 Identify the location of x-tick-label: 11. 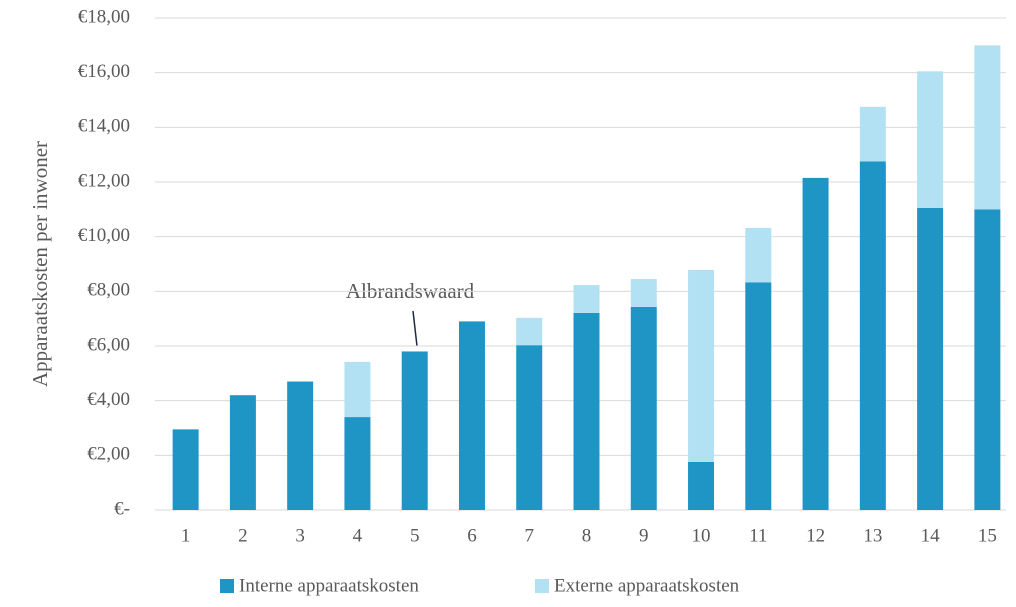
(758, 535).